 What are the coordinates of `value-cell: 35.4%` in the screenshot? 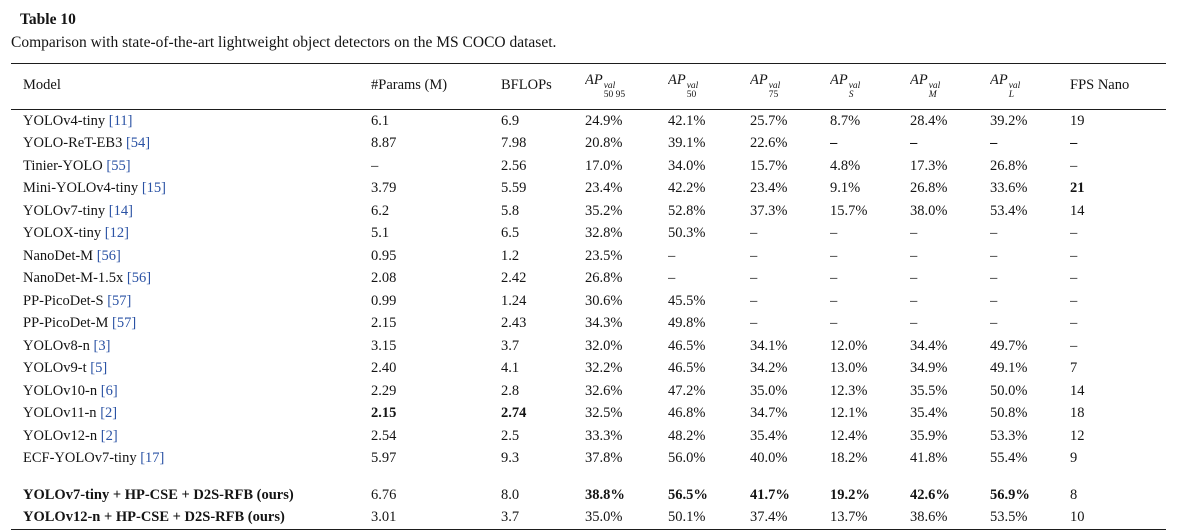 It's located at (769, 435).